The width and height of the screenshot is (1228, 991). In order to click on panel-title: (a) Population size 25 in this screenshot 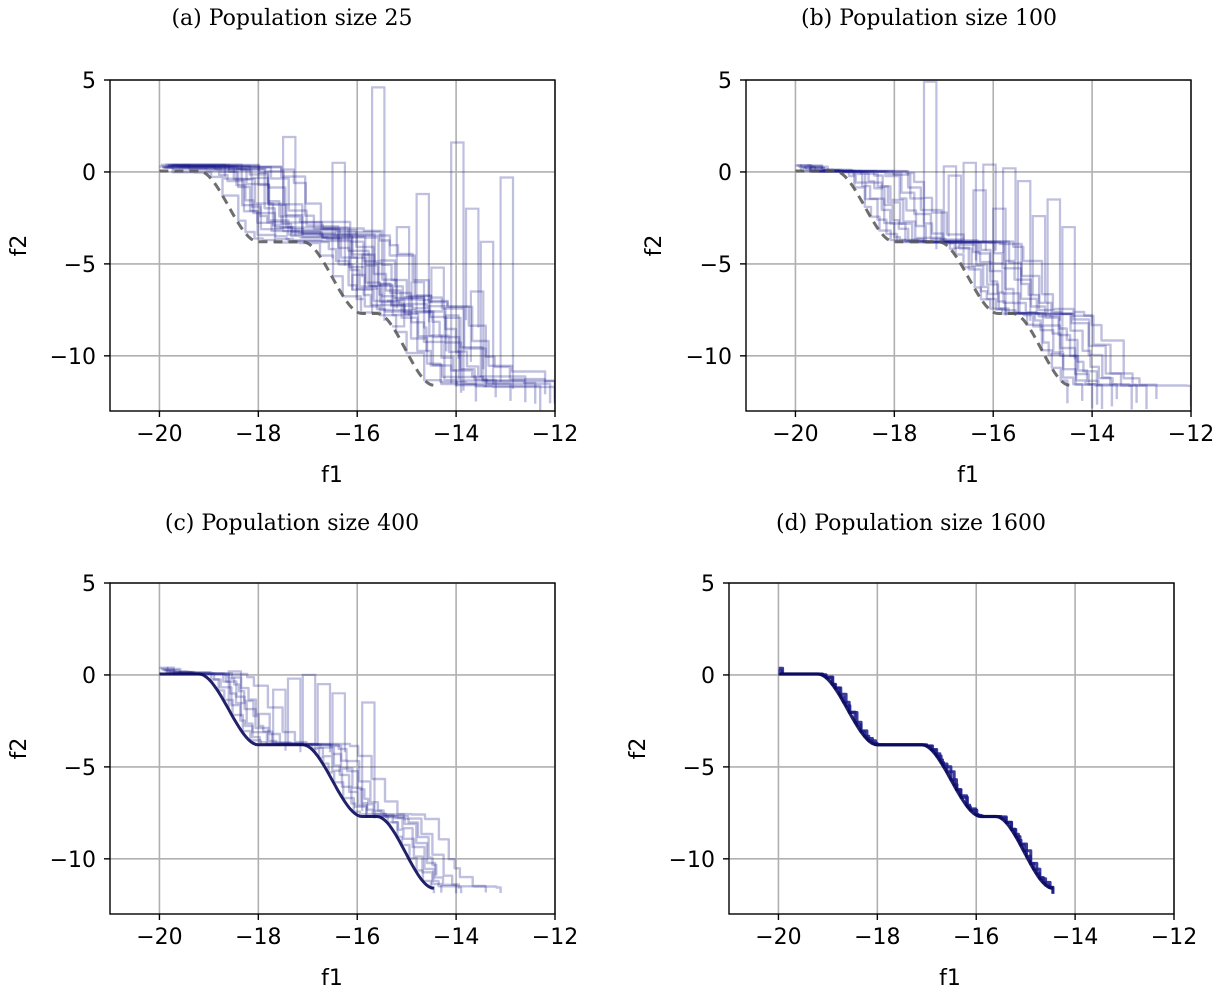, I will do `click(291, 18)`.